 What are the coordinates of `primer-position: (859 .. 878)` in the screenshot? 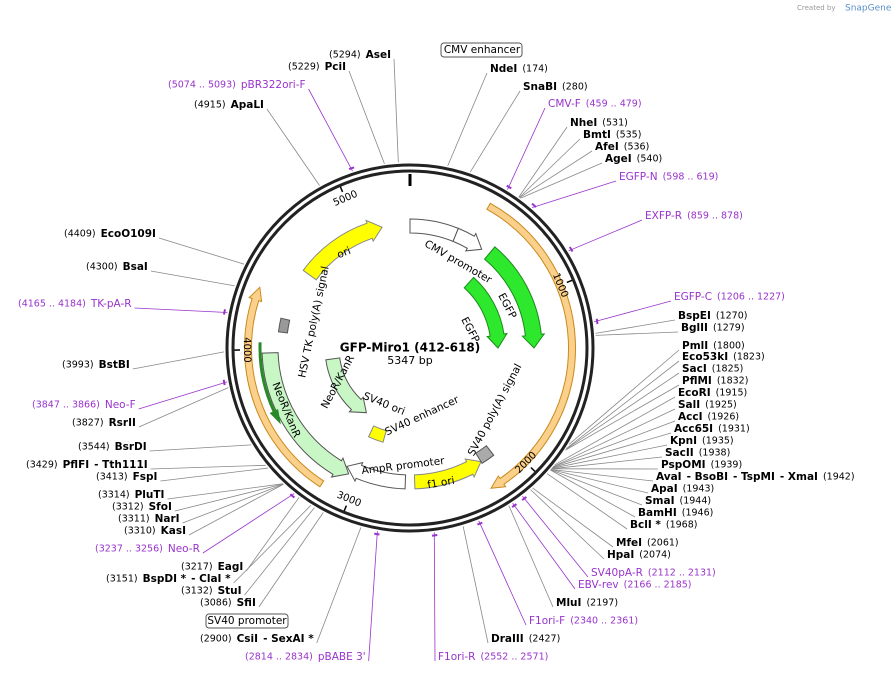 It's located at (715, 216).